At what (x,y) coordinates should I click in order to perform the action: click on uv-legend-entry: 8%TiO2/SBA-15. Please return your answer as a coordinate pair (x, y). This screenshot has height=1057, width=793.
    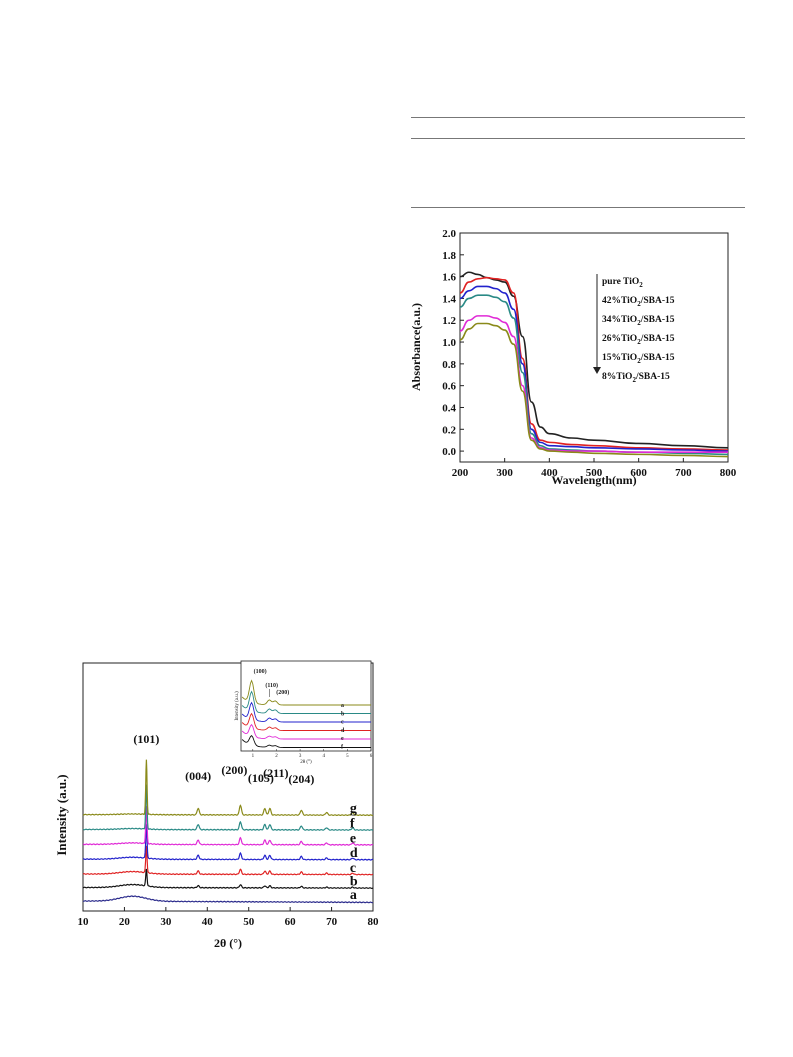
    Looking at the image, I should click on (636, 378).